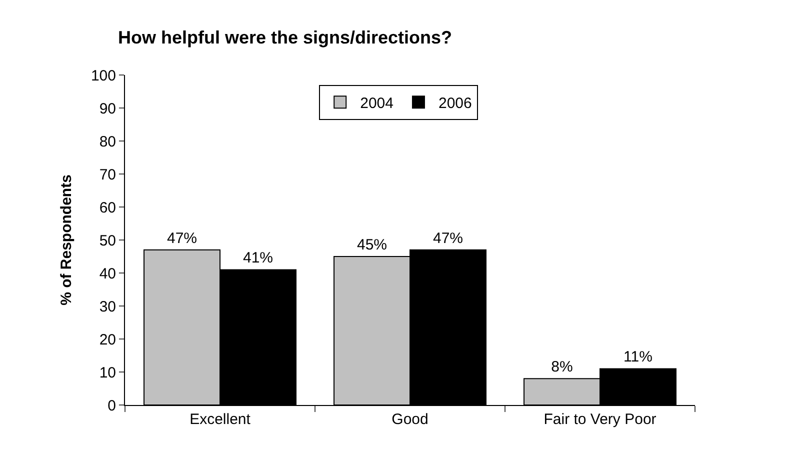 This screenshot has height=471, width=791. What do you see at coordinates (638, 357) in the screenshot?
I see `data-label: 11%` at bounding box center [638, 357].